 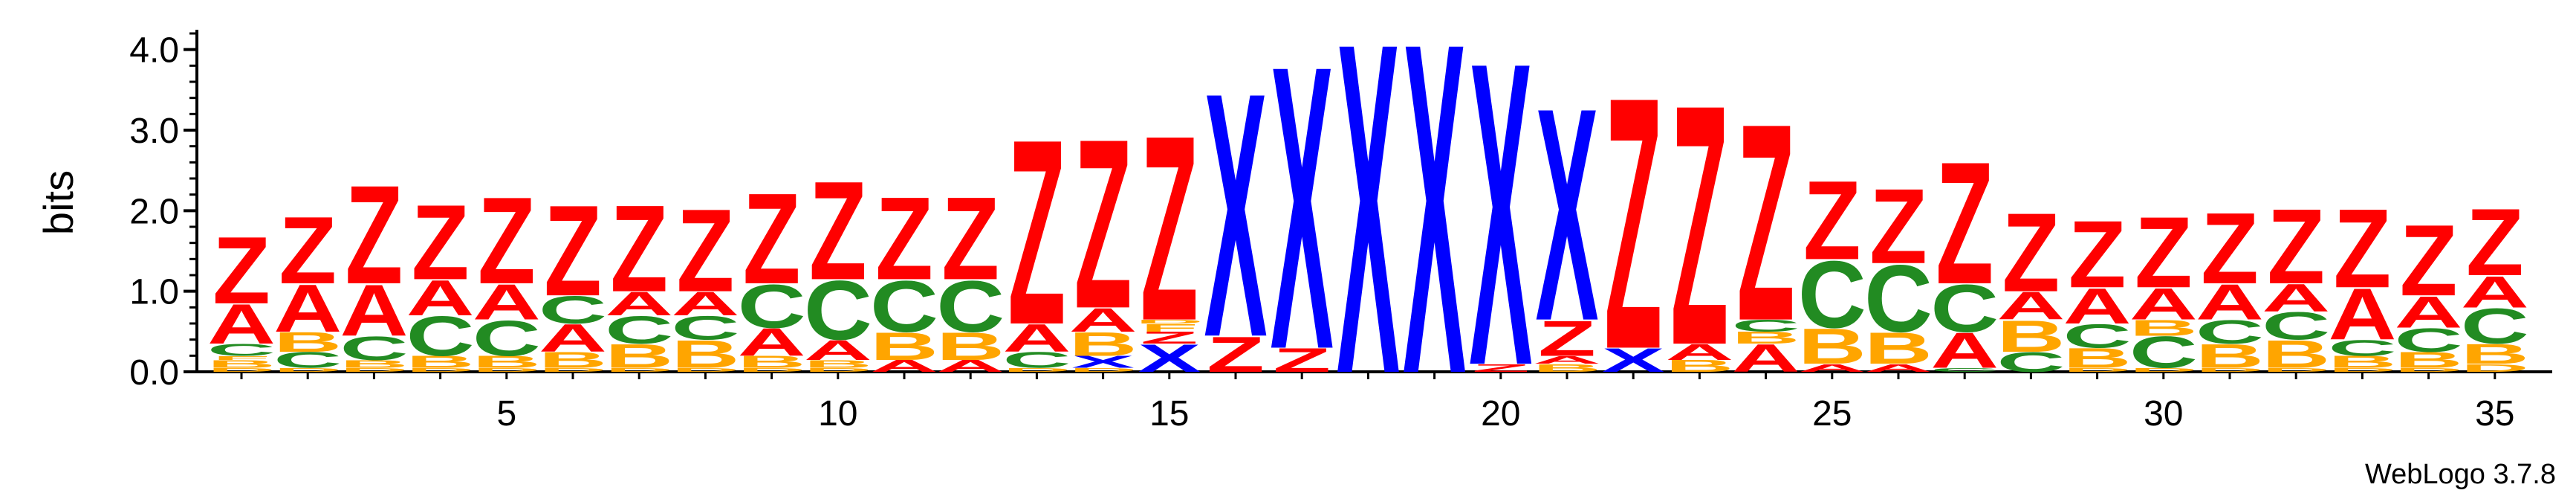 What do you see at coordinates (2163, 414) in the screenshot?
I see `x-tick-label: 30` at bounding box center [2163, 414].